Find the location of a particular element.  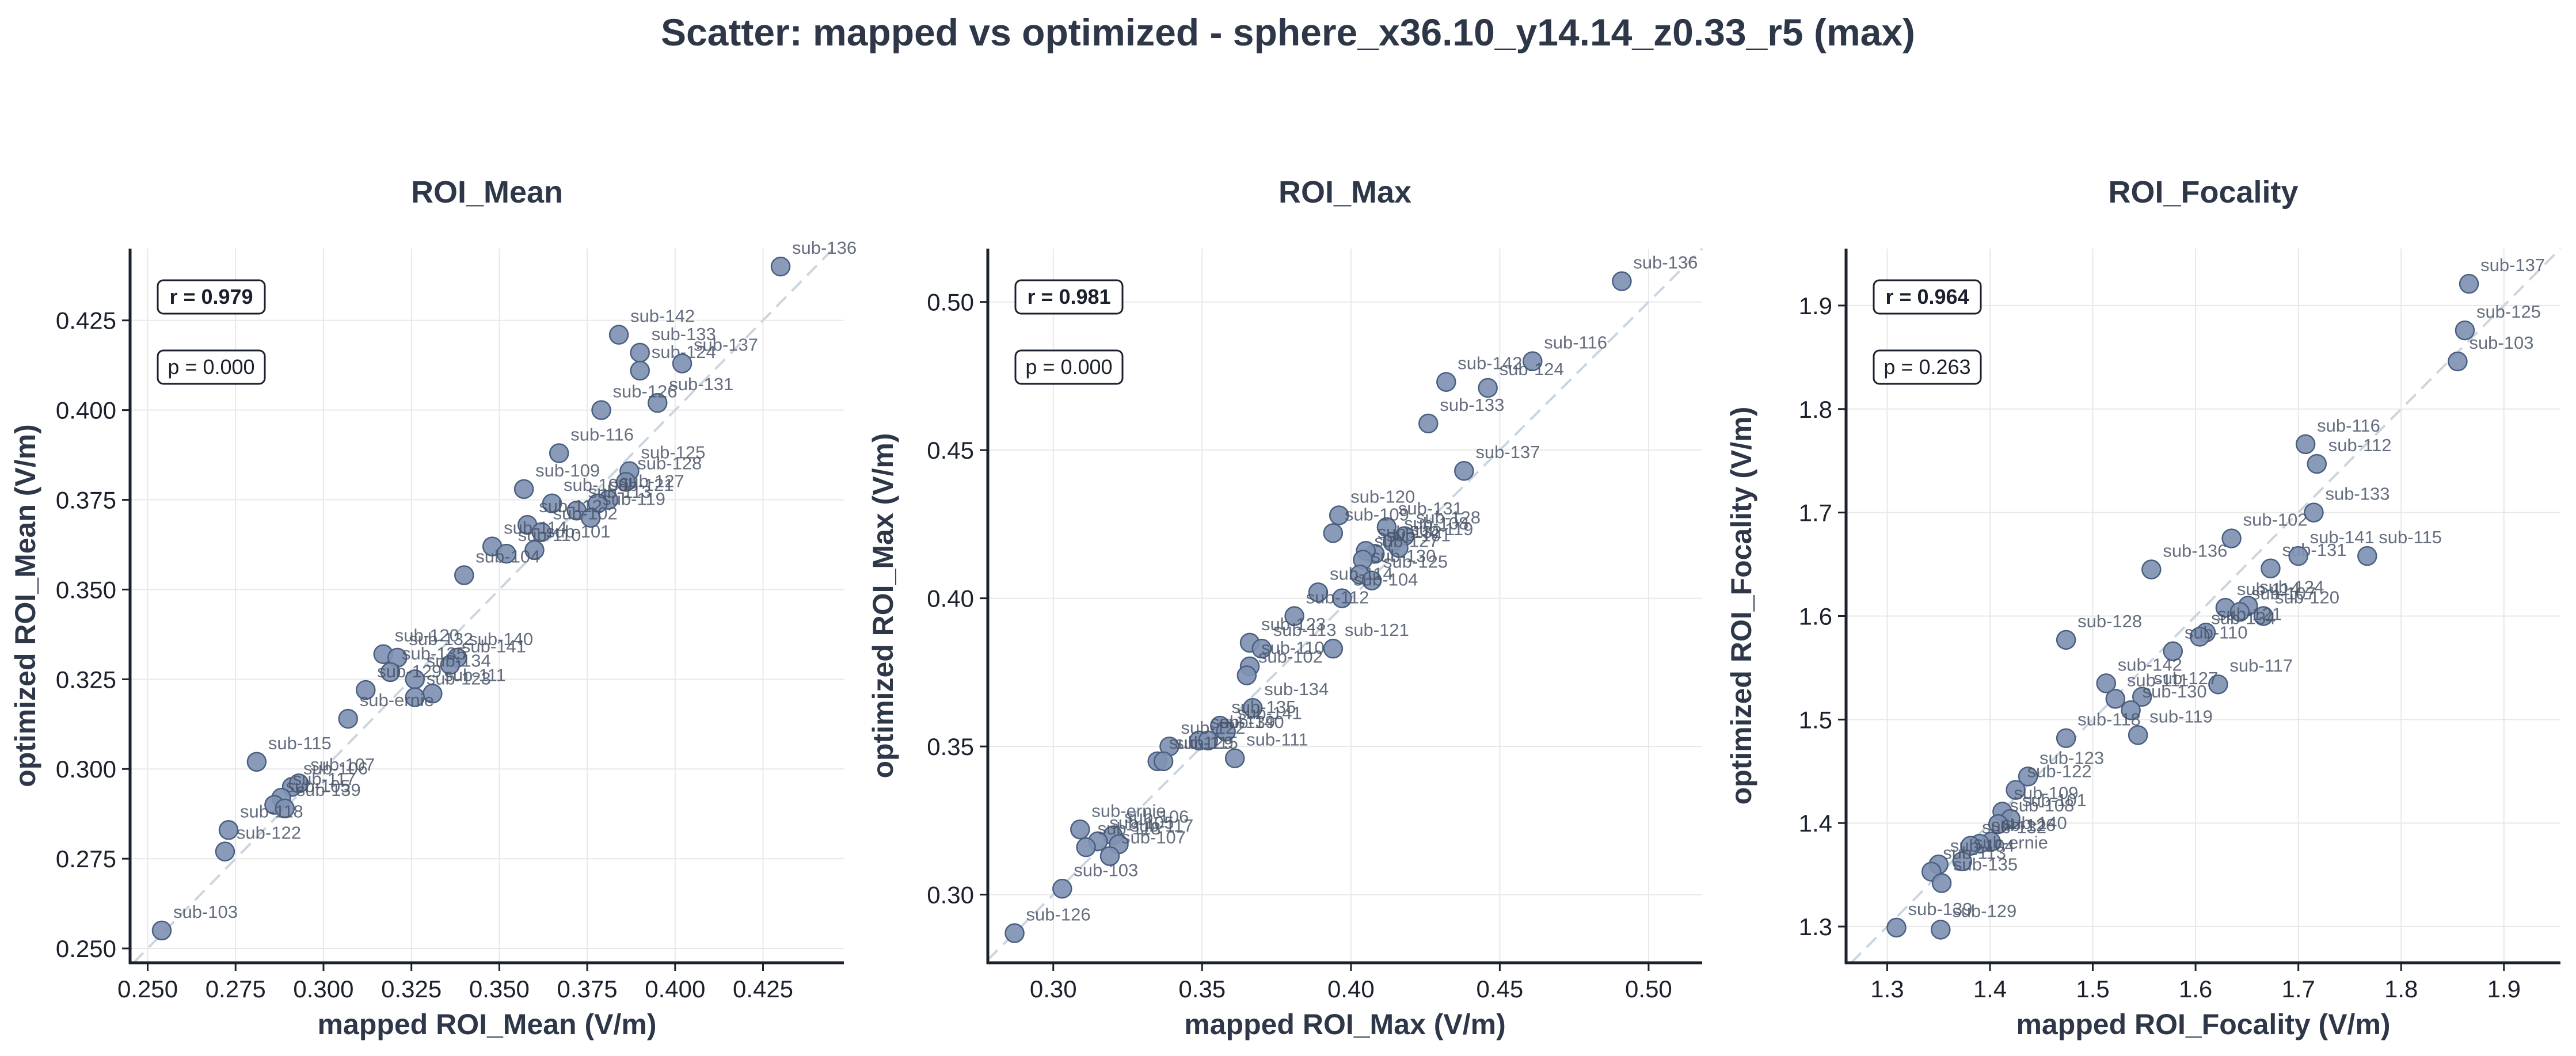

point-label: sub-102 is located at coordinates (2276, 520).